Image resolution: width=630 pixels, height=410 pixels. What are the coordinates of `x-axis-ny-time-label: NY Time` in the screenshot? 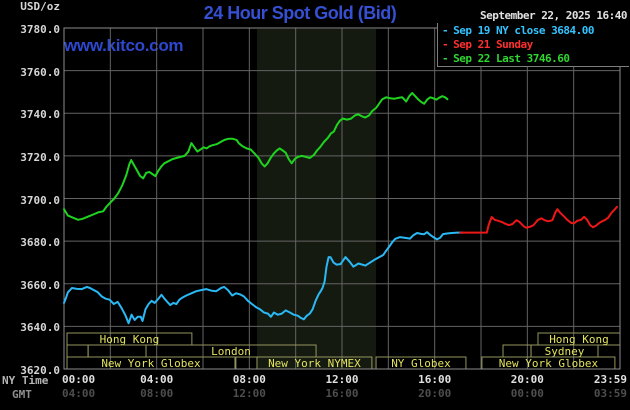 It's located at (25, 380).